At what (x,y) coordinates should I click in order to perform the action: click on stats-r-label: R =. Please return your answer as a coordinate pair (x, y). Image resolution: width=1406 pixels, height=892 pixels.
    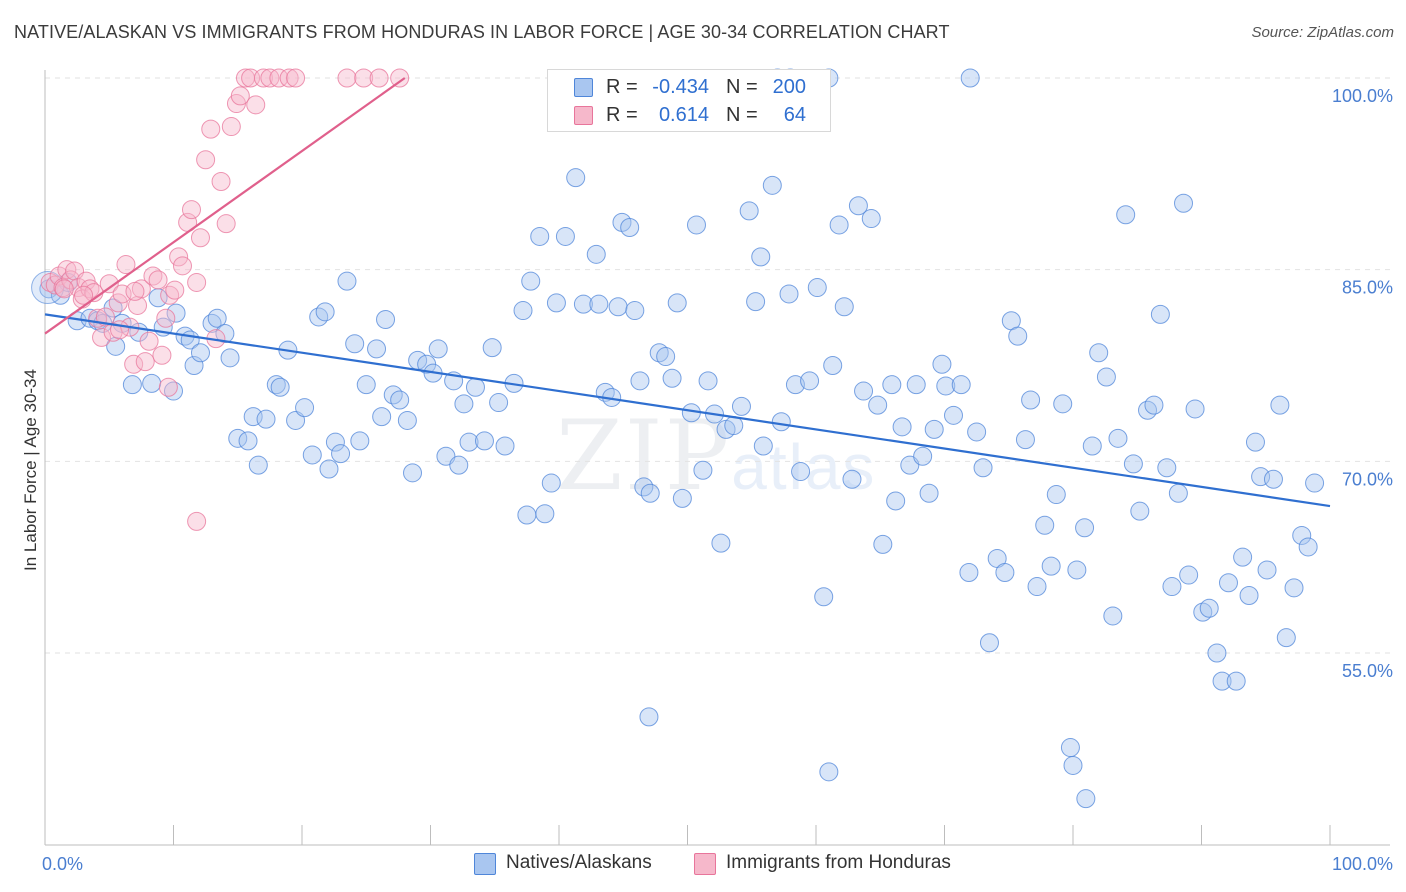
    Looking at the image, I should click on (622, 115).